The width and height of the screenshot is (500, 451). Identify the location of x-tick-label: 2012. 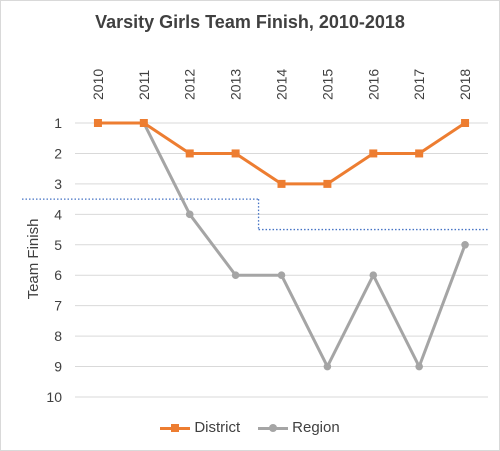
(190, 84).